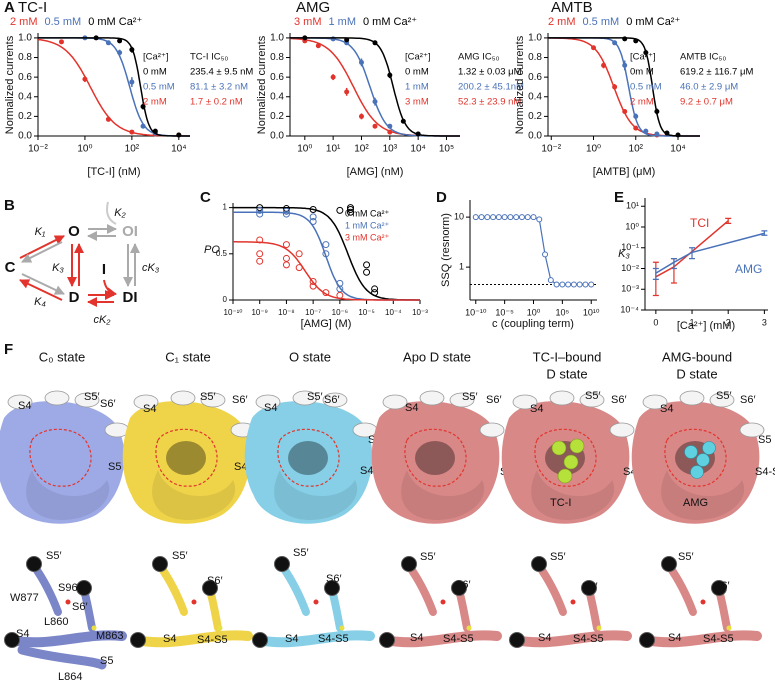 The width and height of the screenshot is (775, 682). I want to click on state-node: O, so click(74, 231).